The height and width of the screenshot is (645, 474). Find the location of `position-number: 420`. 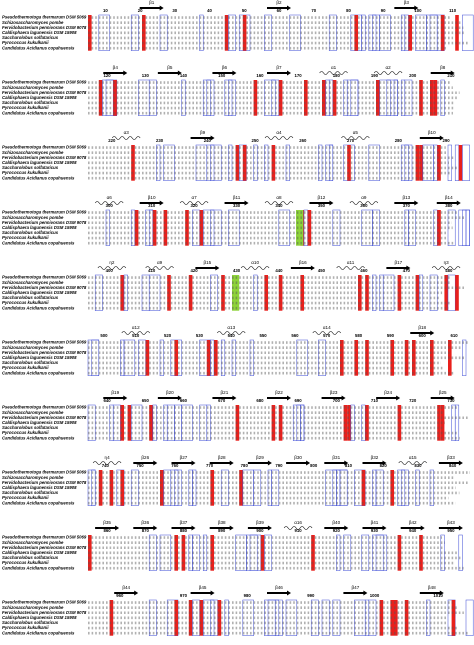

position-number: 420 is located at coordinates (195, 270).